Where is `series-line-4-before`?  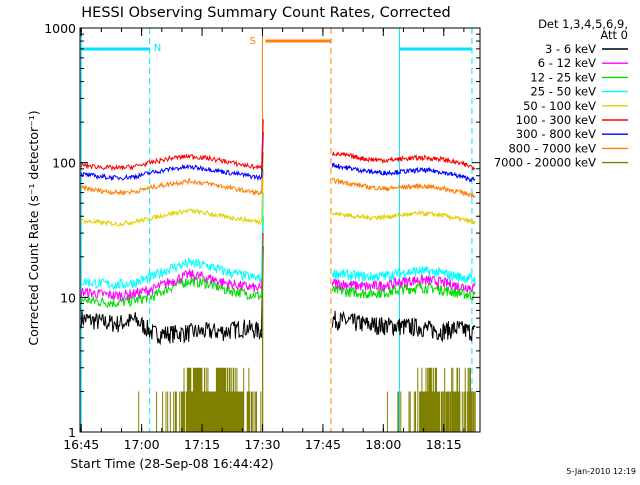 series-line-4-before is located at coordinates (171, 274).